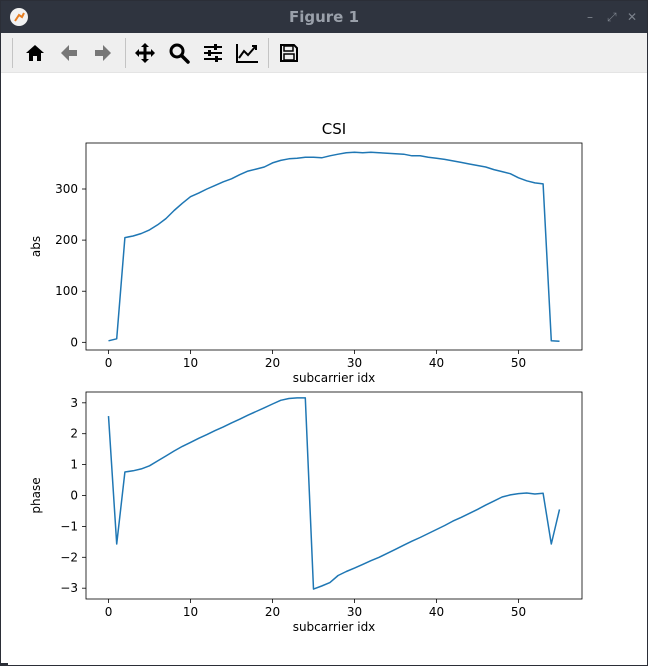 Image resolution: width=648 pixels, height=666 pixels. I want to click on zoom-button, so click(179, 53).